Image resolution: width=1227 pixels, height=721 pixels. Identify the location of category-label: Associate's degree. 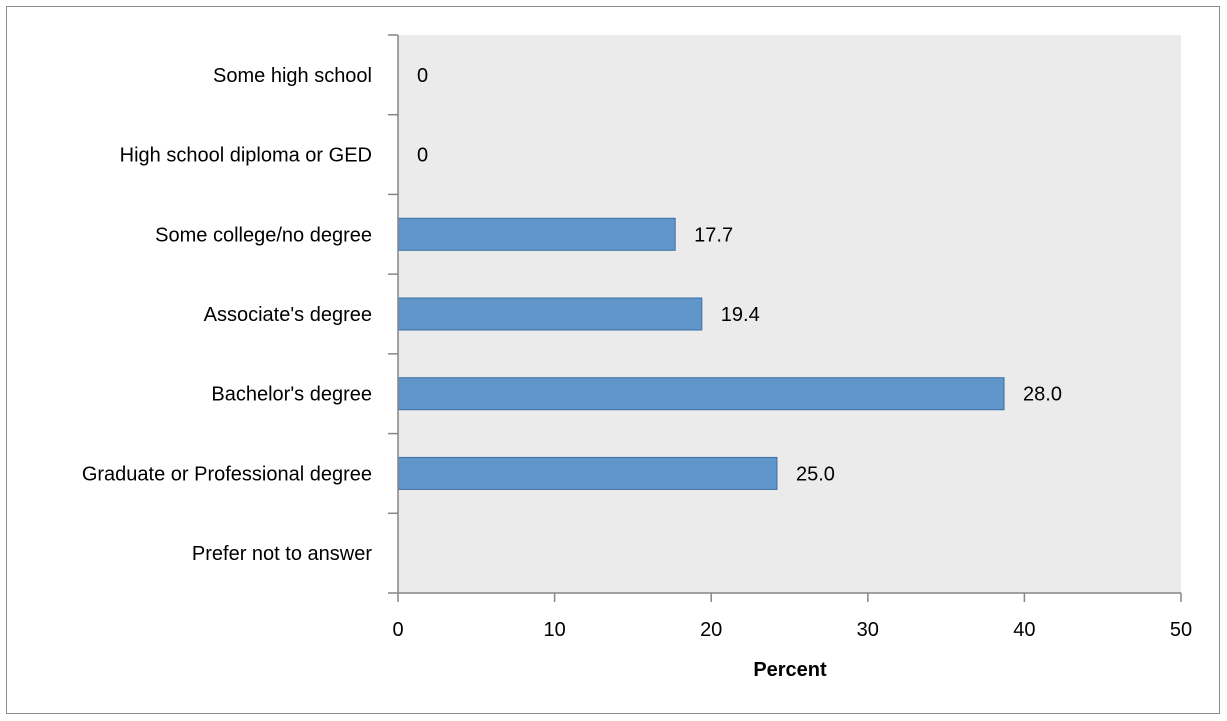
(288, 315).